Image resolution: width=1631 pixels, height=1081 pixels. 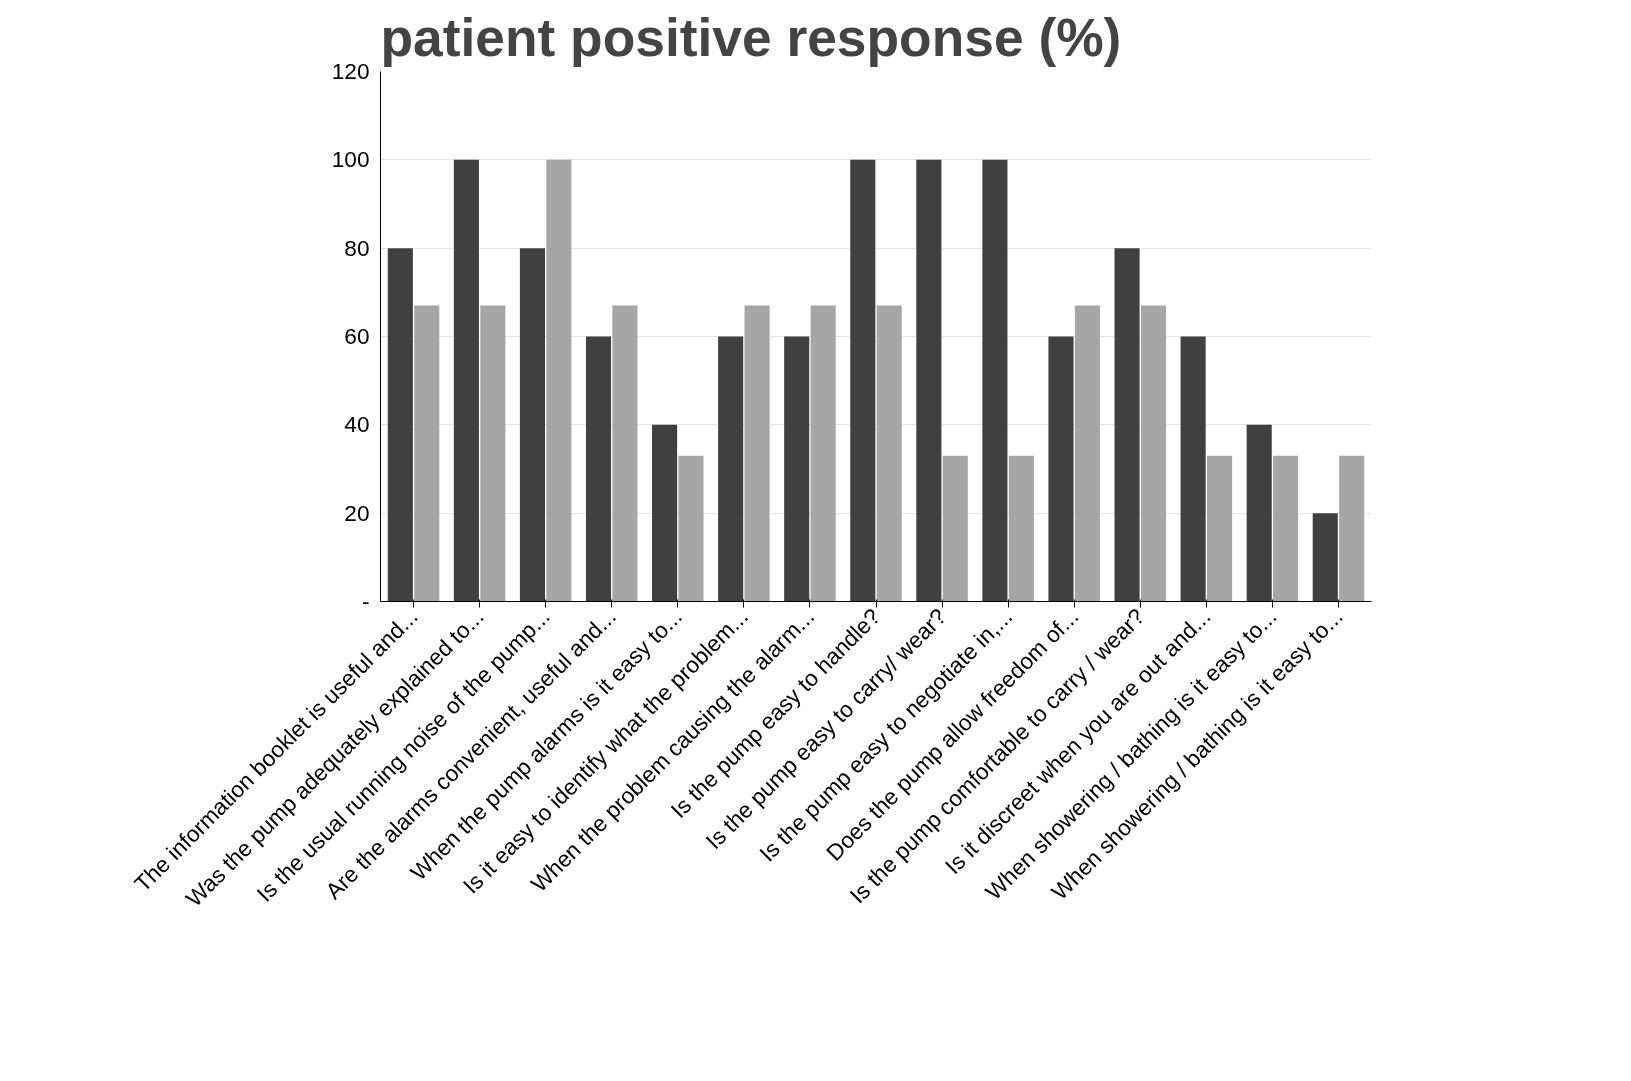 I want to click on y-tick-label: 100, so click(x=350, y=159).